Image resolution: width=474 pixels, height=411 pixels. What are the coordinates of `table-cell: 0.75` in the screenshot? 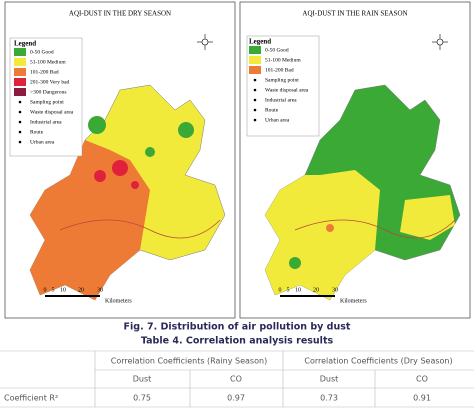 It's located at (142, 398).